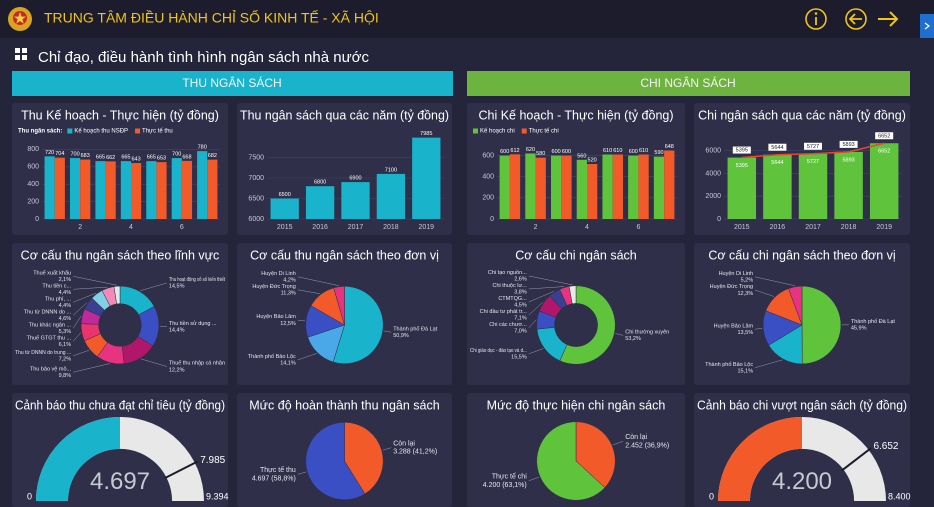 Image resolution: width=934 pixels, height=507 pixels. I want to click on back-button, so click(856, 19).